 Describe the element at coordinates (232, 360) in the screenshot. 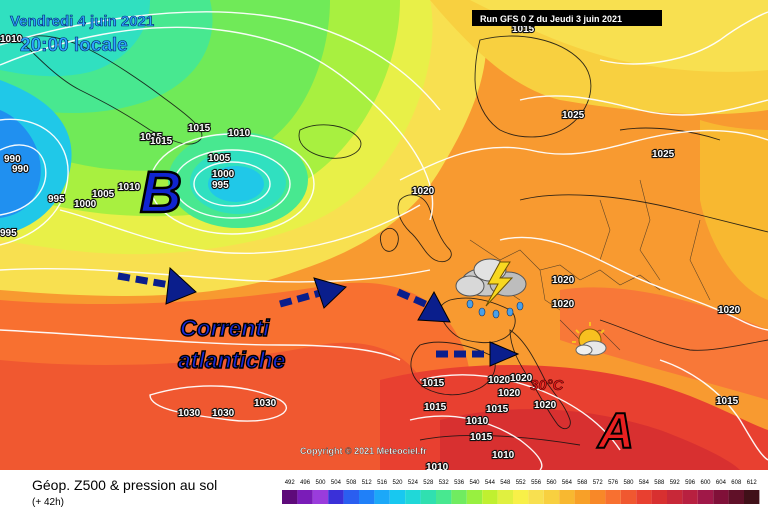

I see `currents-label-line2: atlantiche` at that location.